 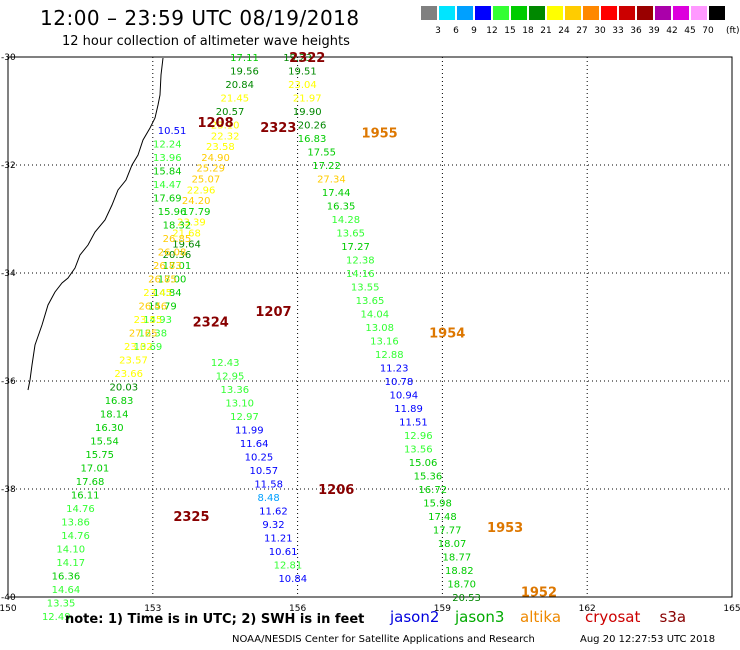 I want to click on wave-height-value: 12.43, so click(x=225, y=363).